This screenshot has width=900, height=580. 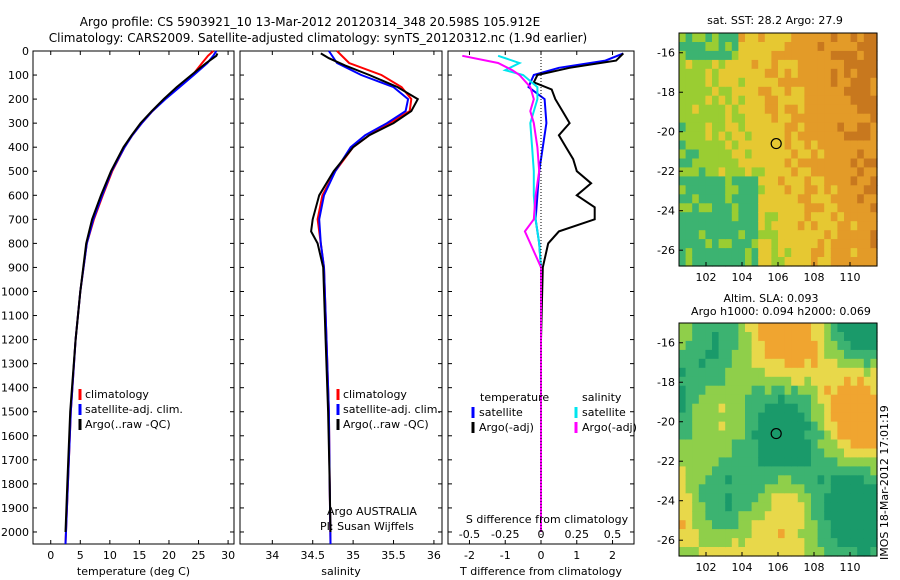 I want to click on x-tick-label: 34, so click(x=272, y=555).